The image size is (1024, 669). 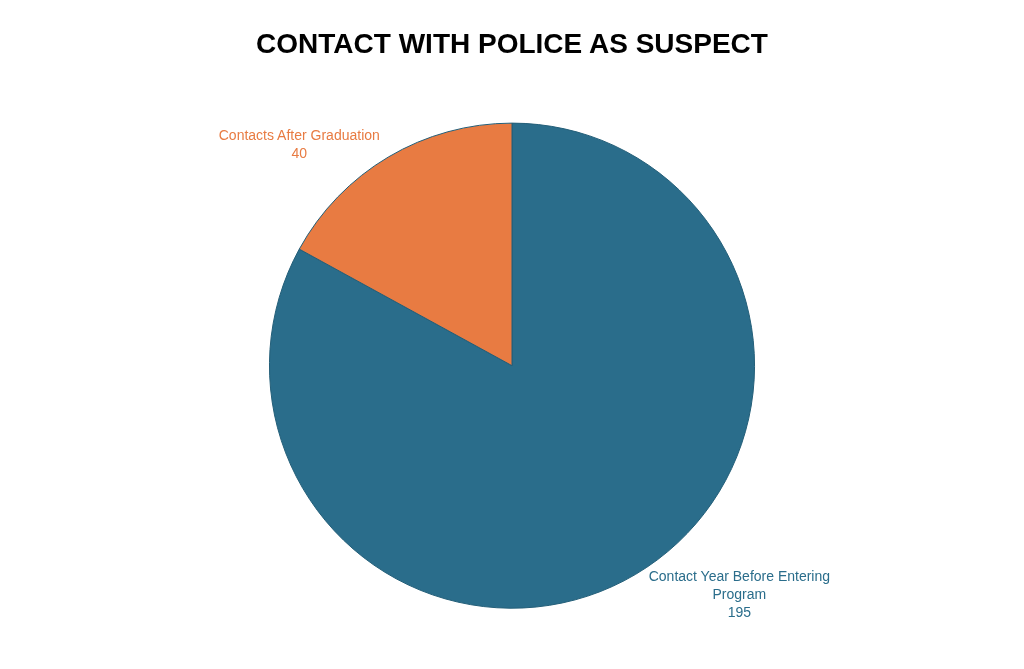 What do you see at coordinates (299, 153) in the screenshot?
I see `data-label: 40` at bounding box center [299, 153].